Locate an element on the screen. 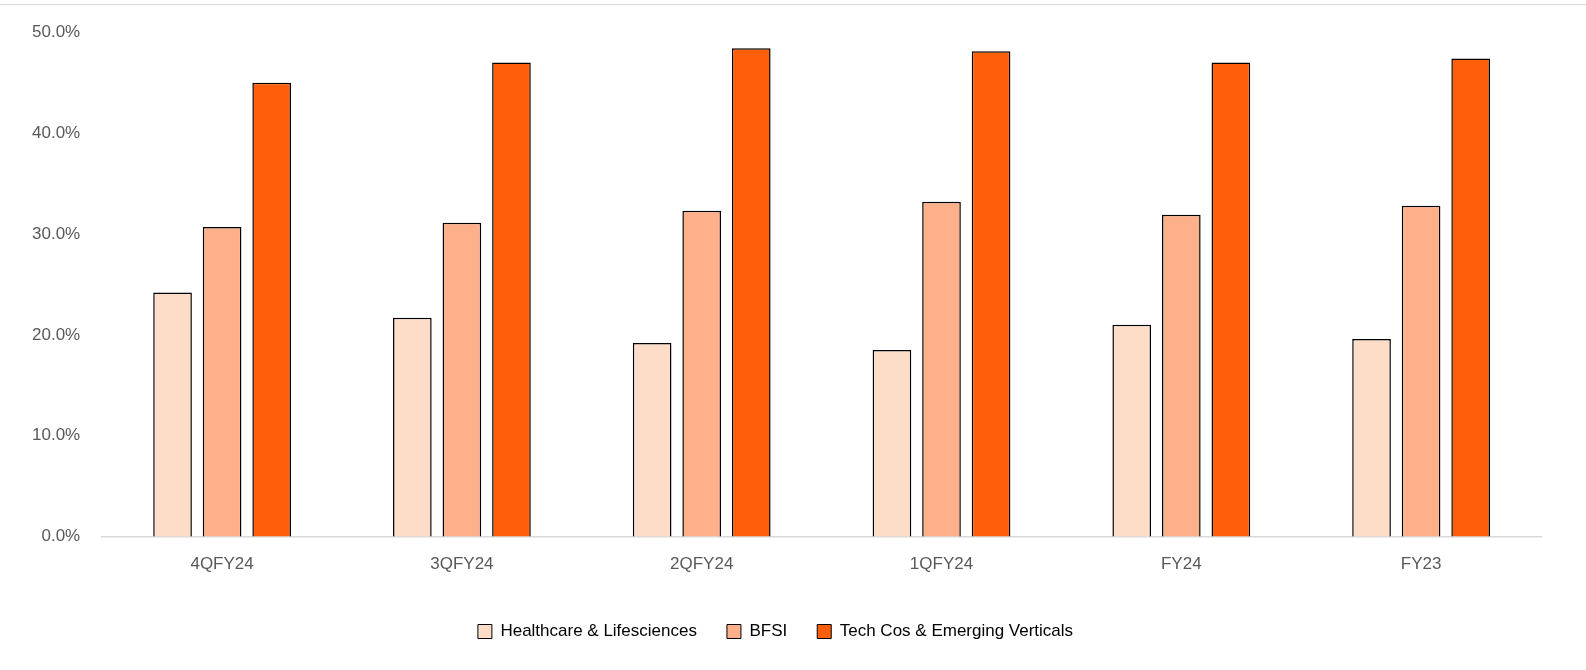  x-tick-label: FY24 is located at coordinates (1181, 564).